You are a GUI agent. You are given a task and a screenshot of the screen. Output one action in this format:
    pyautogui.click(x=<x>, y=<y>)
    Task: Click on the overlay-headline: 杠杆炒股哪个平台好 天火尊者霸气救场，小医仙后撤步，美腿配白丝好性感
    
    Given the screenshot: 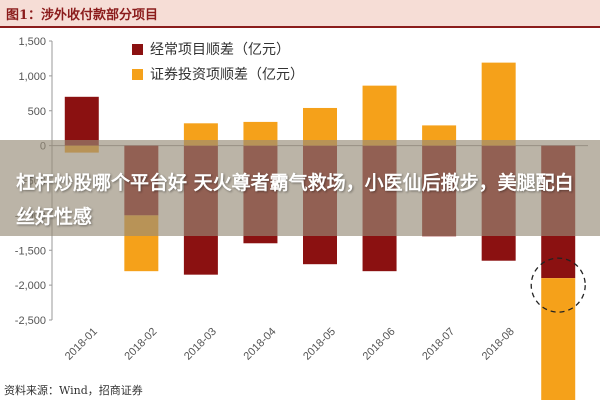 What is the action you would take?
    pyautogui.click(x=295, y=200)
    